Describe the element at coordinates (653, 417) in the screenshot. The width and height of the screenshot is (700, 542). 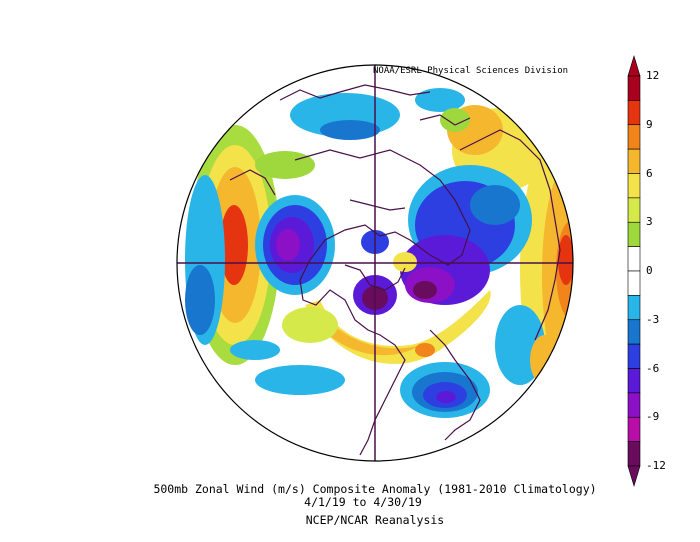
I see `colorbar-tick-label: -9` at that location.